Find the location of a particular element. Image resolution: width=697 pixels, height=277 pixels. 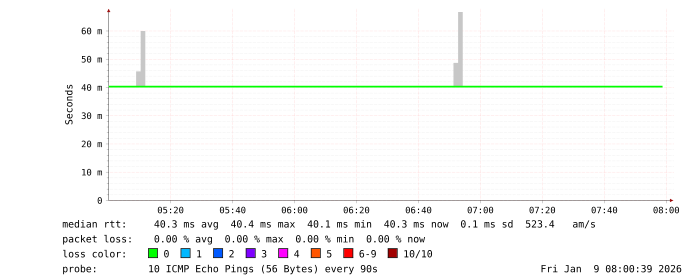

x-tick-label: 08:00 is located at coordinates (667, 210).